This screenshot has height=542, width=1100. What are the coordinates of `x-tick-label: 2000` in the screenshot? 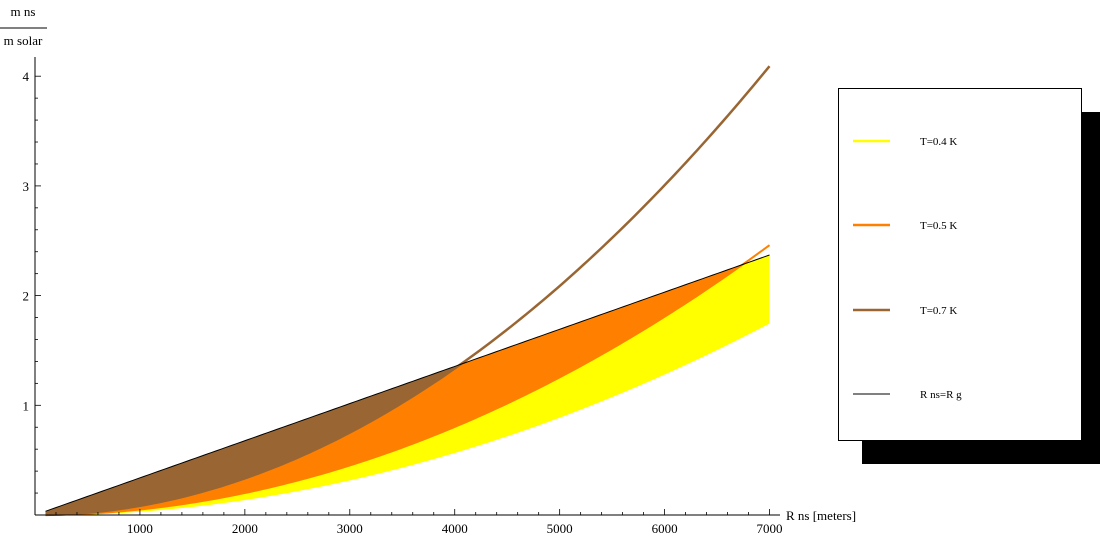 It's located at (245, 528).